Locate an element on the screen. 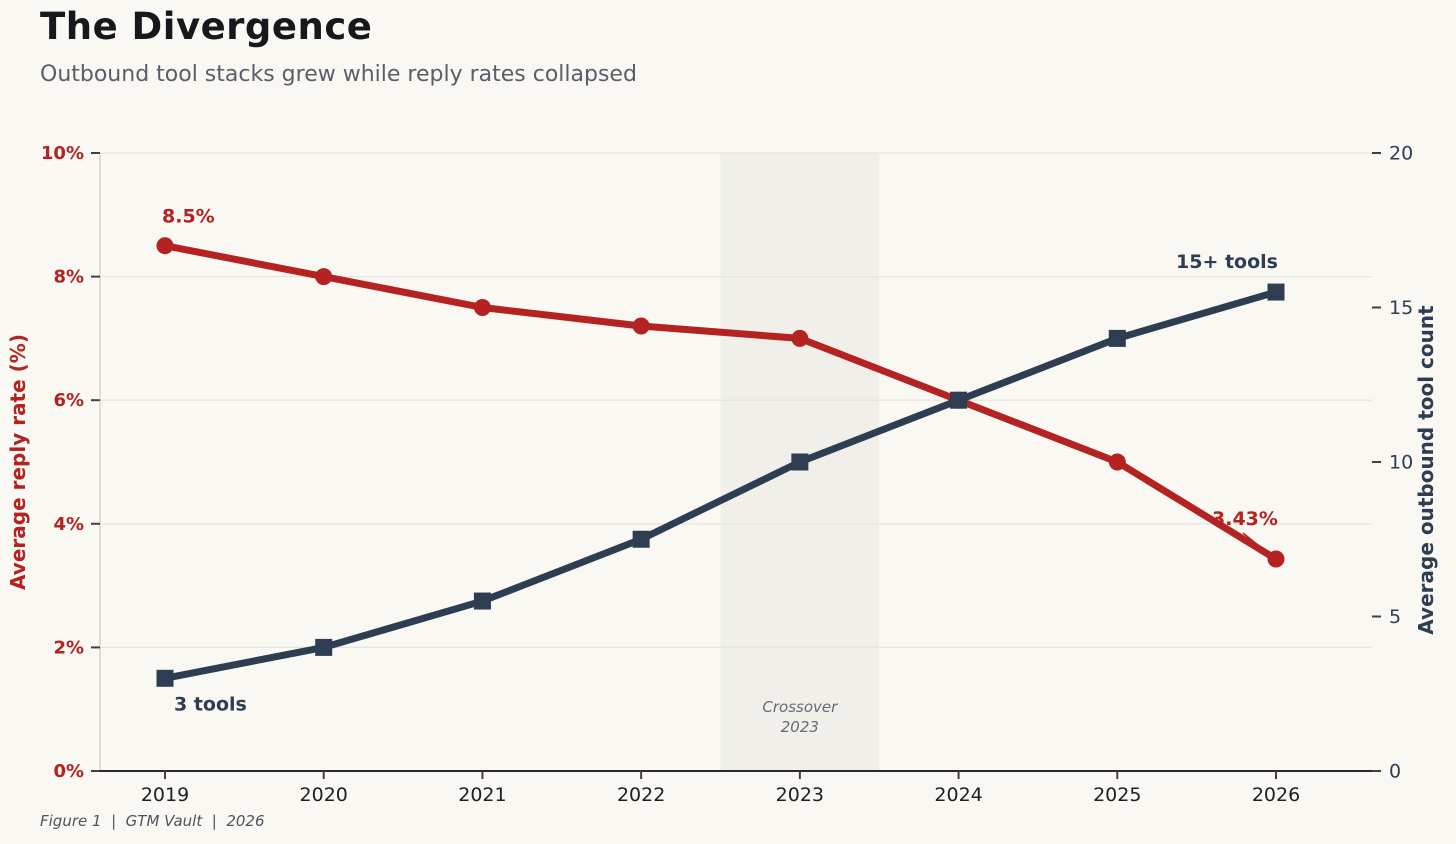 The width and height of the screenshot is (1456, 844). left-axis-title: Average reply rate (%) is located at coordinates (18, 462).